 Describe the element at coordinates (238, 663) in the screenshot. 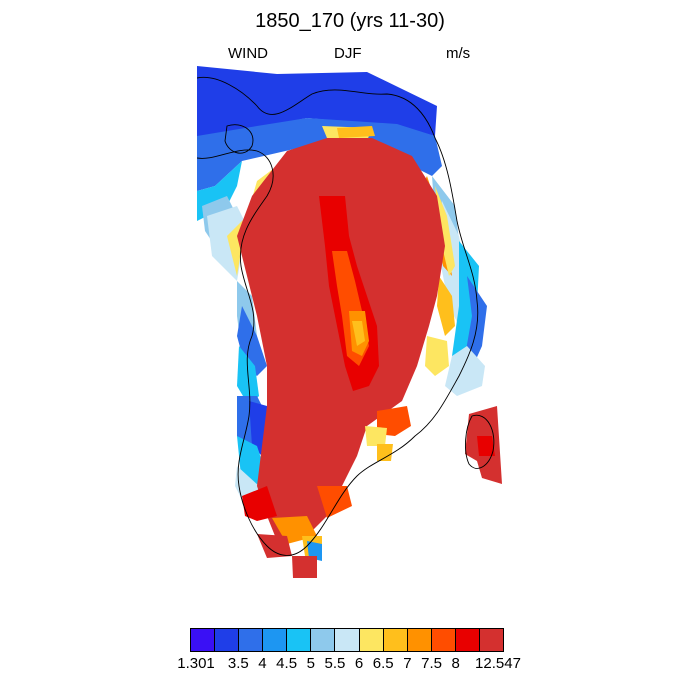

I see `colorbar-tick-label: 3.5` at that location.